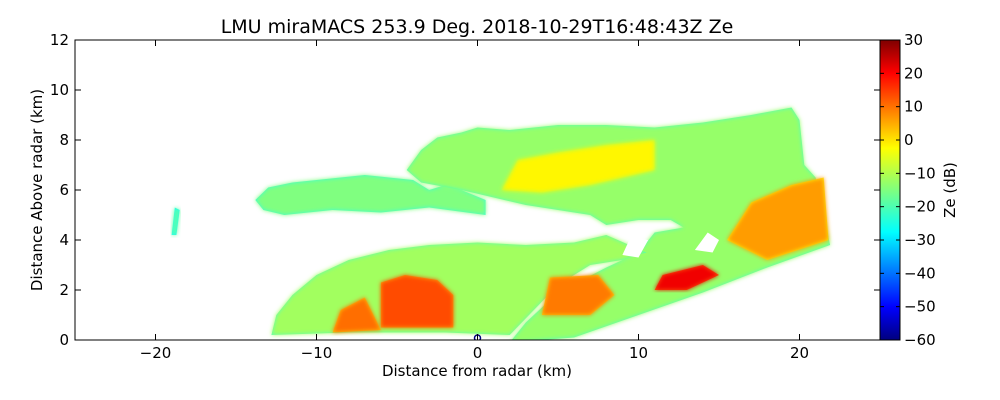  What do you see at coordinates (908, 190) in the screenshot?
I see `colorbar-ticks: 30 20 10 0 −10 −20 −30 −40 −50 −60` at bounding box center [908, 190].